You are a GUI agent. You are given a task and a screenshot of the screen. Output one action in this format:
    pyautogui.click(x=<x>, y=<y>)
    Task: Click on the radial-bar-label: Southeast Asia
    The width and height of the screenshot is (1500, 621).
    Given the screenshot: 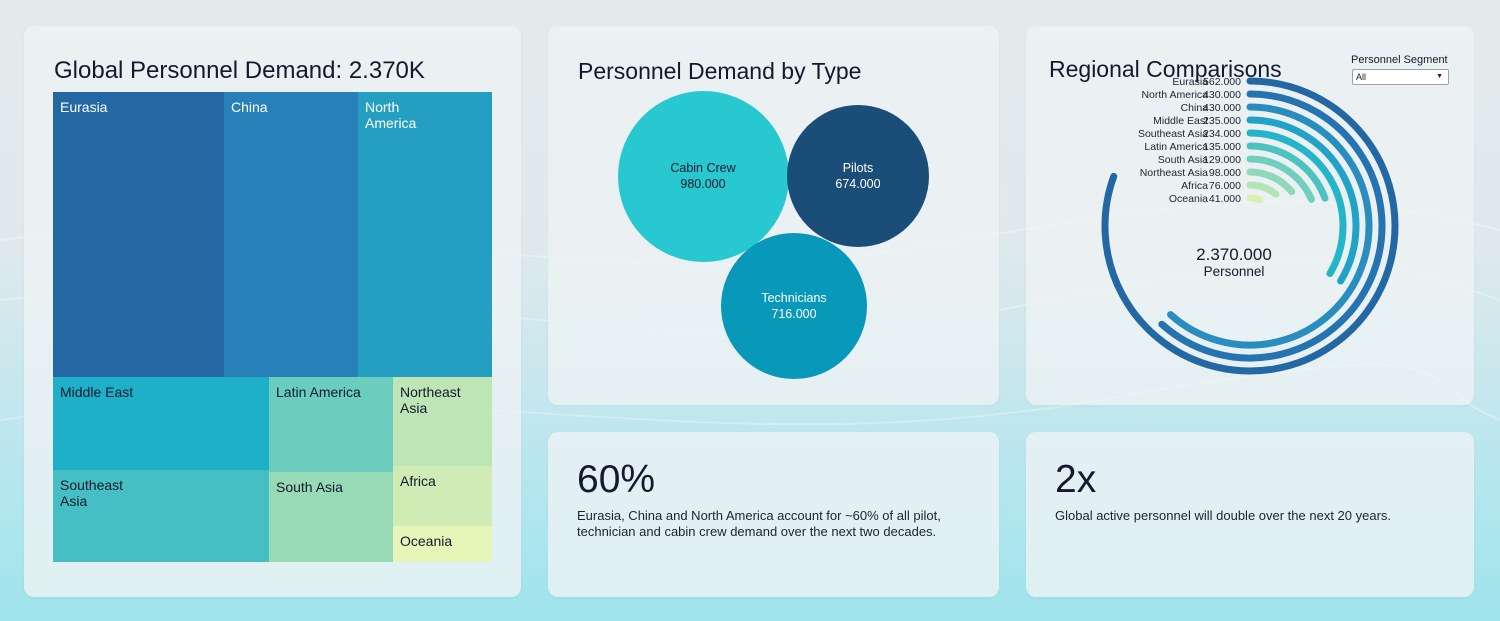 What is the action you would take?
    pyautogui.click(x=1173, y=134)
    